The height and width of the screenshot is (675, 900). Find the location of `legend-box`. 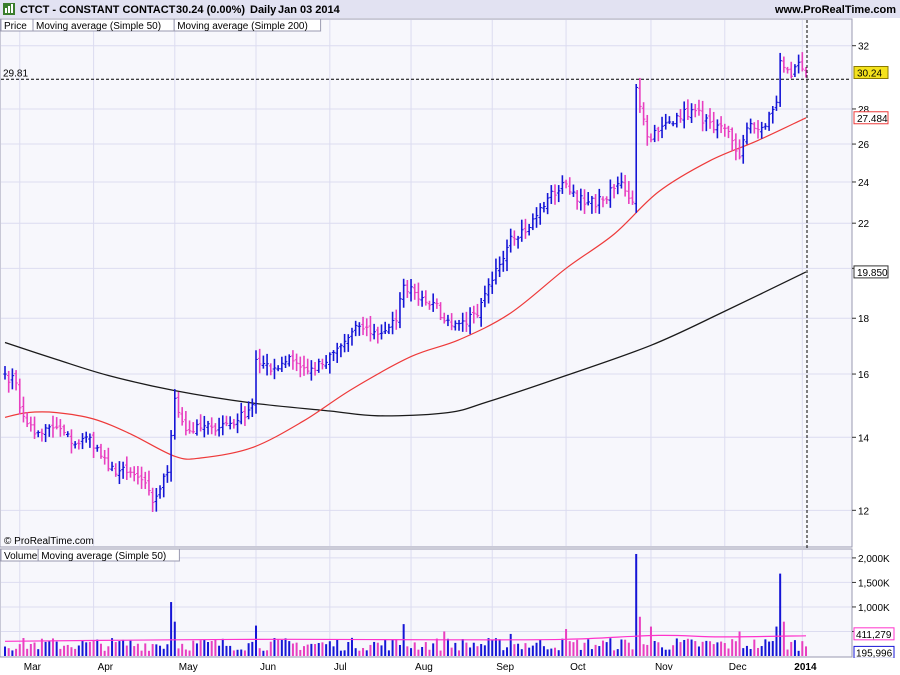

legend-box is located at coordinates (247, 25).